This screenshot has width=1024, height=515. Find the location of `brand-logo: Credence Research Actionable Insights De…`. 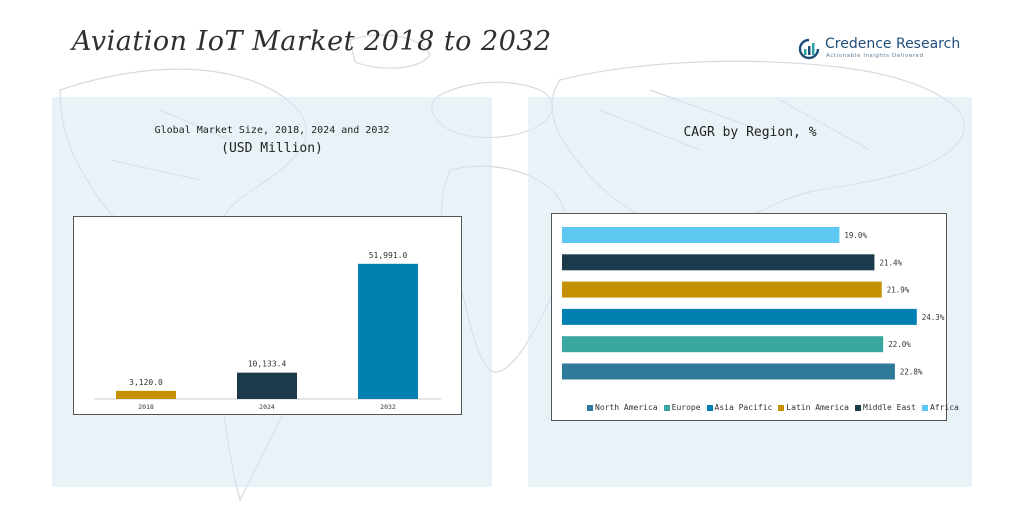

brand-logo: Credence Research Actionable Insights De… is located at coordinates (879, 50).